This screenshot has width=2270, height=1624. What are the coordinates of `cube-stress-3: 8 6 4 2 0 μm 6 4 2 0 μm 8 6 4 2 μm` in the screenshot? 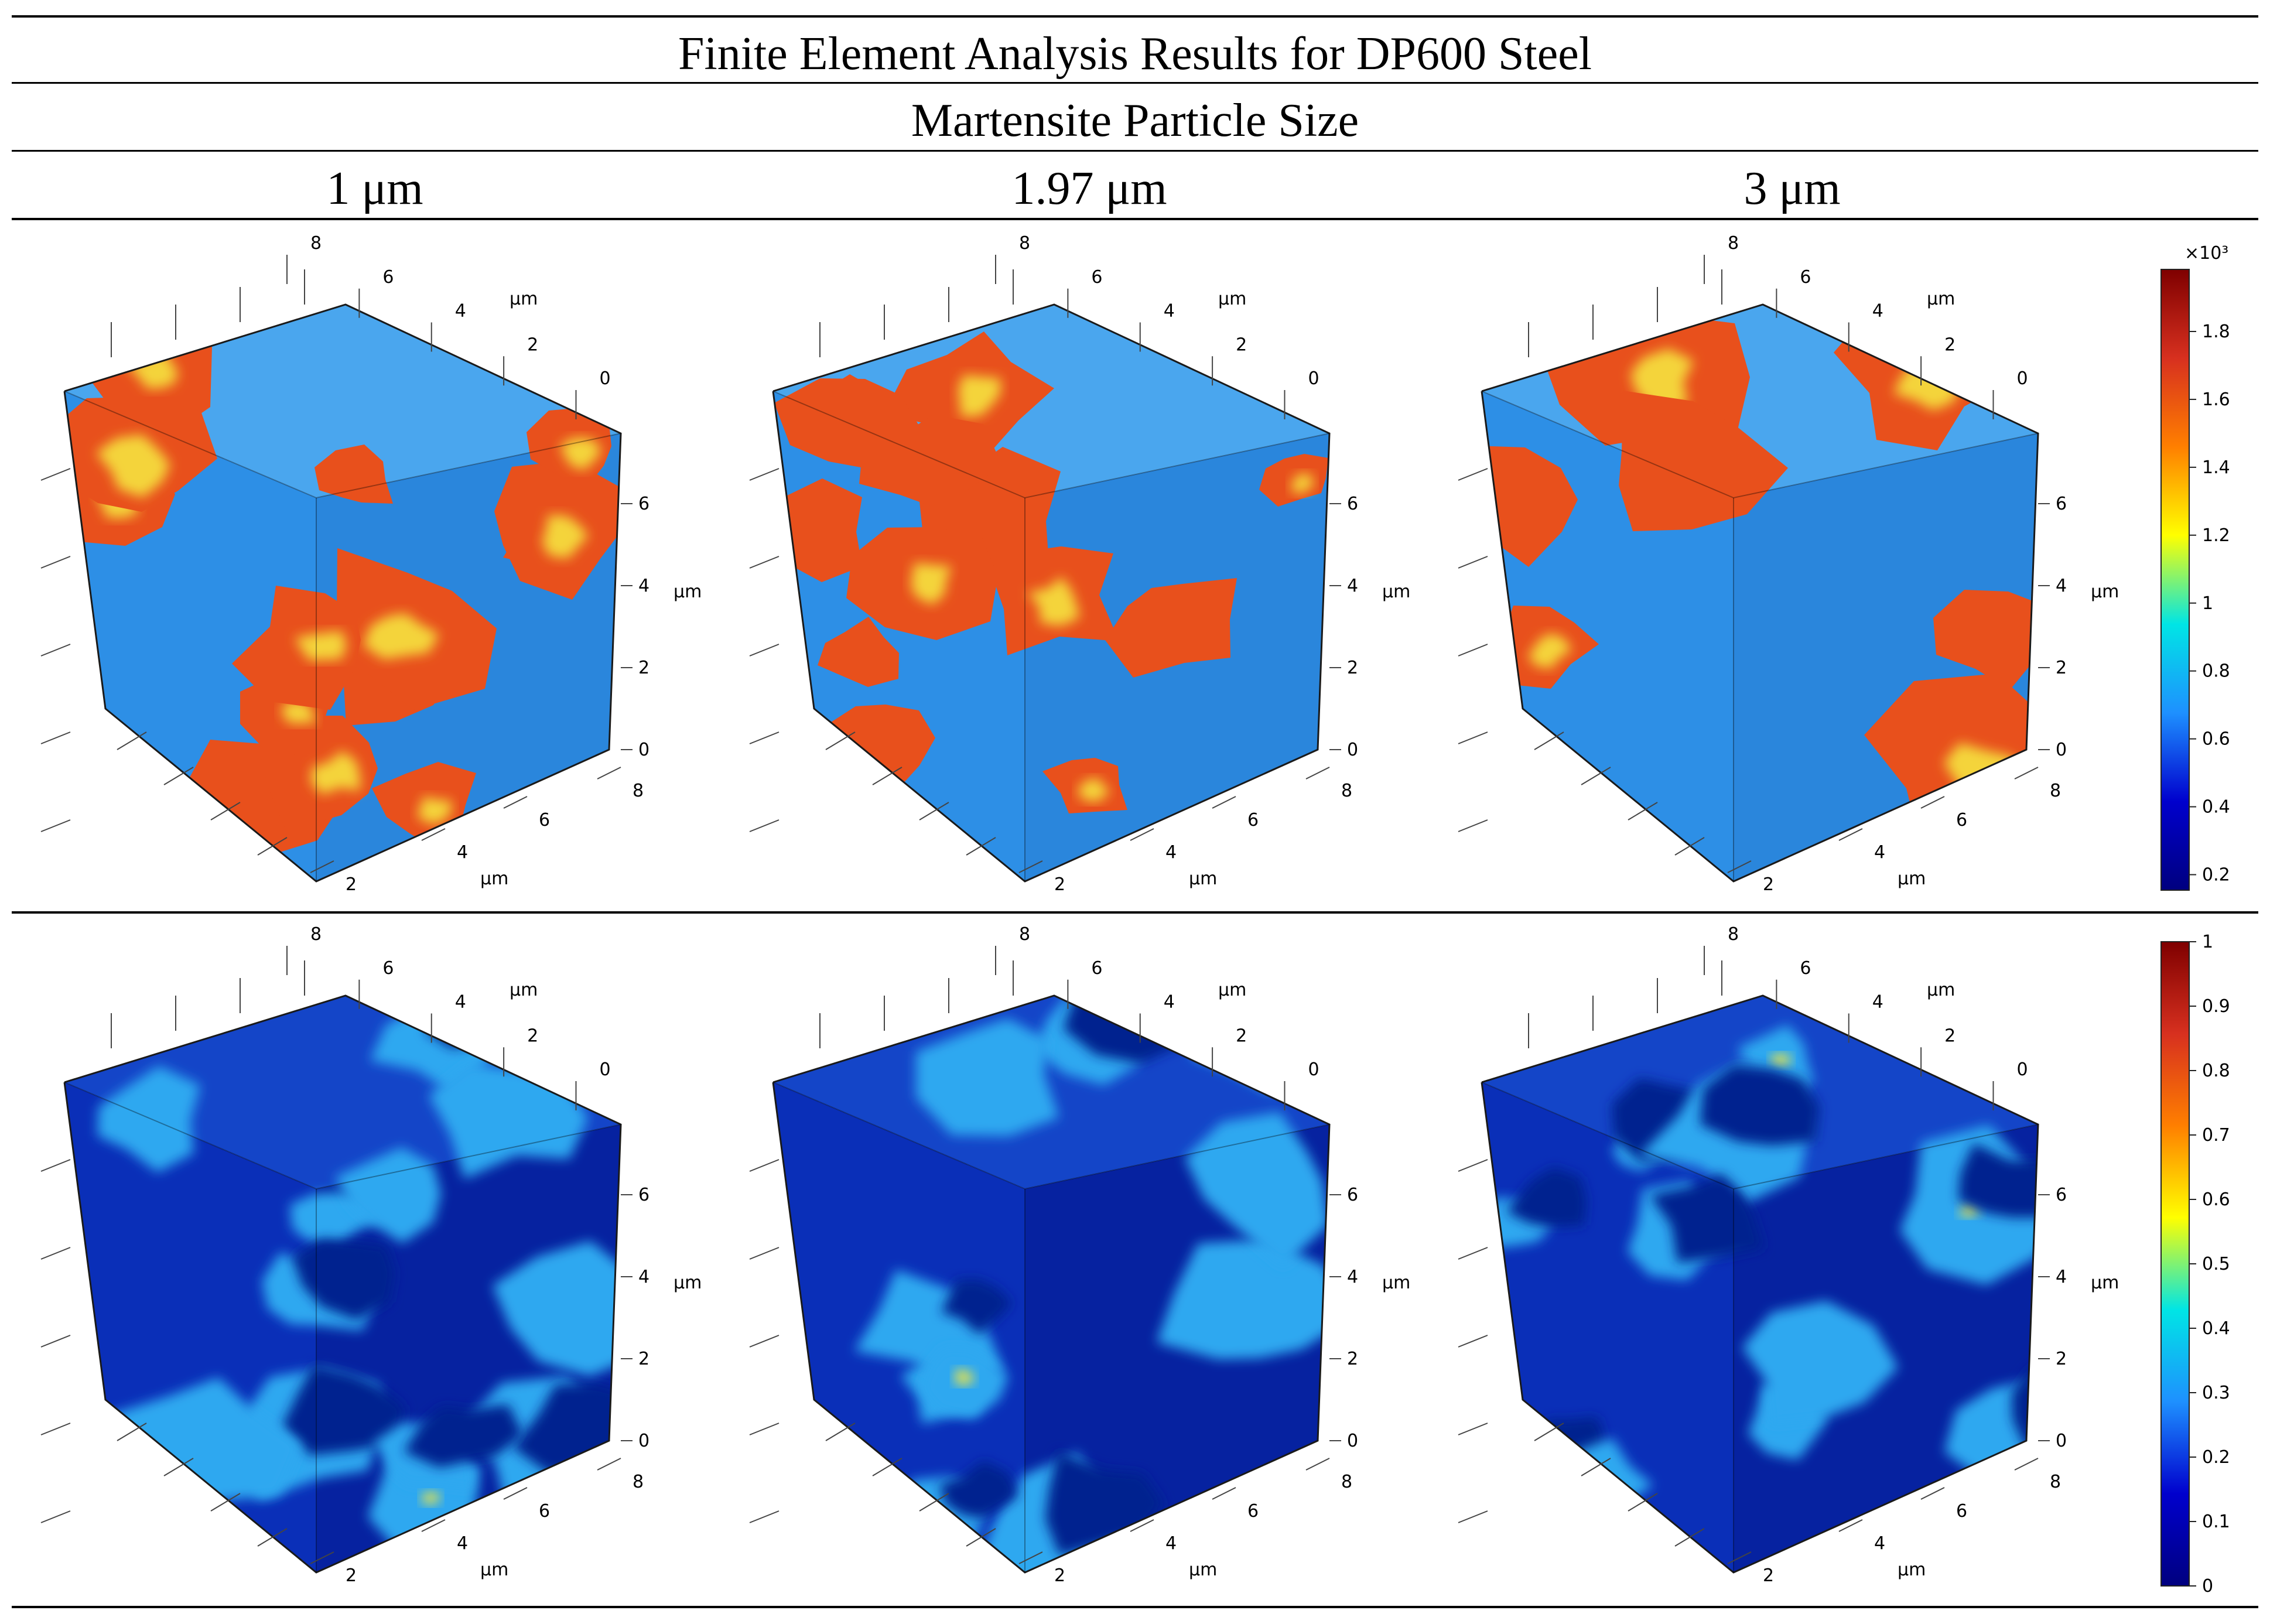 It's located at (1788, 564).